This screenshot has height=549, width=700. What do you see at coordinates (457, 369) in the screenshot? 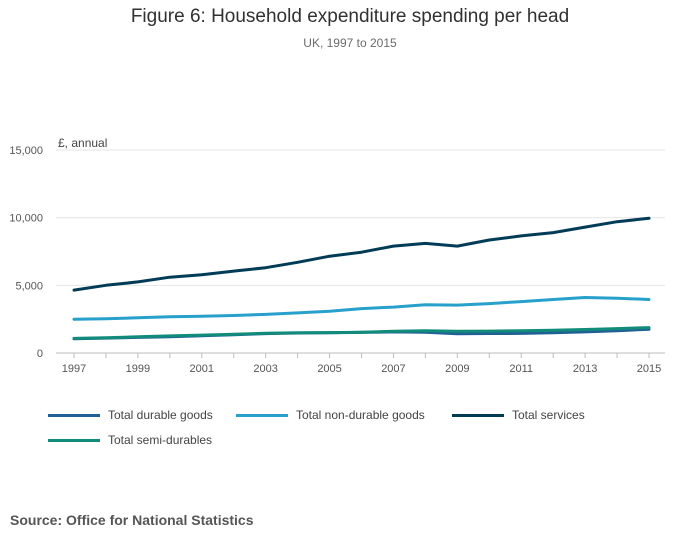
I see `x-tick-label: 2009` at bounding box center [457, 369].